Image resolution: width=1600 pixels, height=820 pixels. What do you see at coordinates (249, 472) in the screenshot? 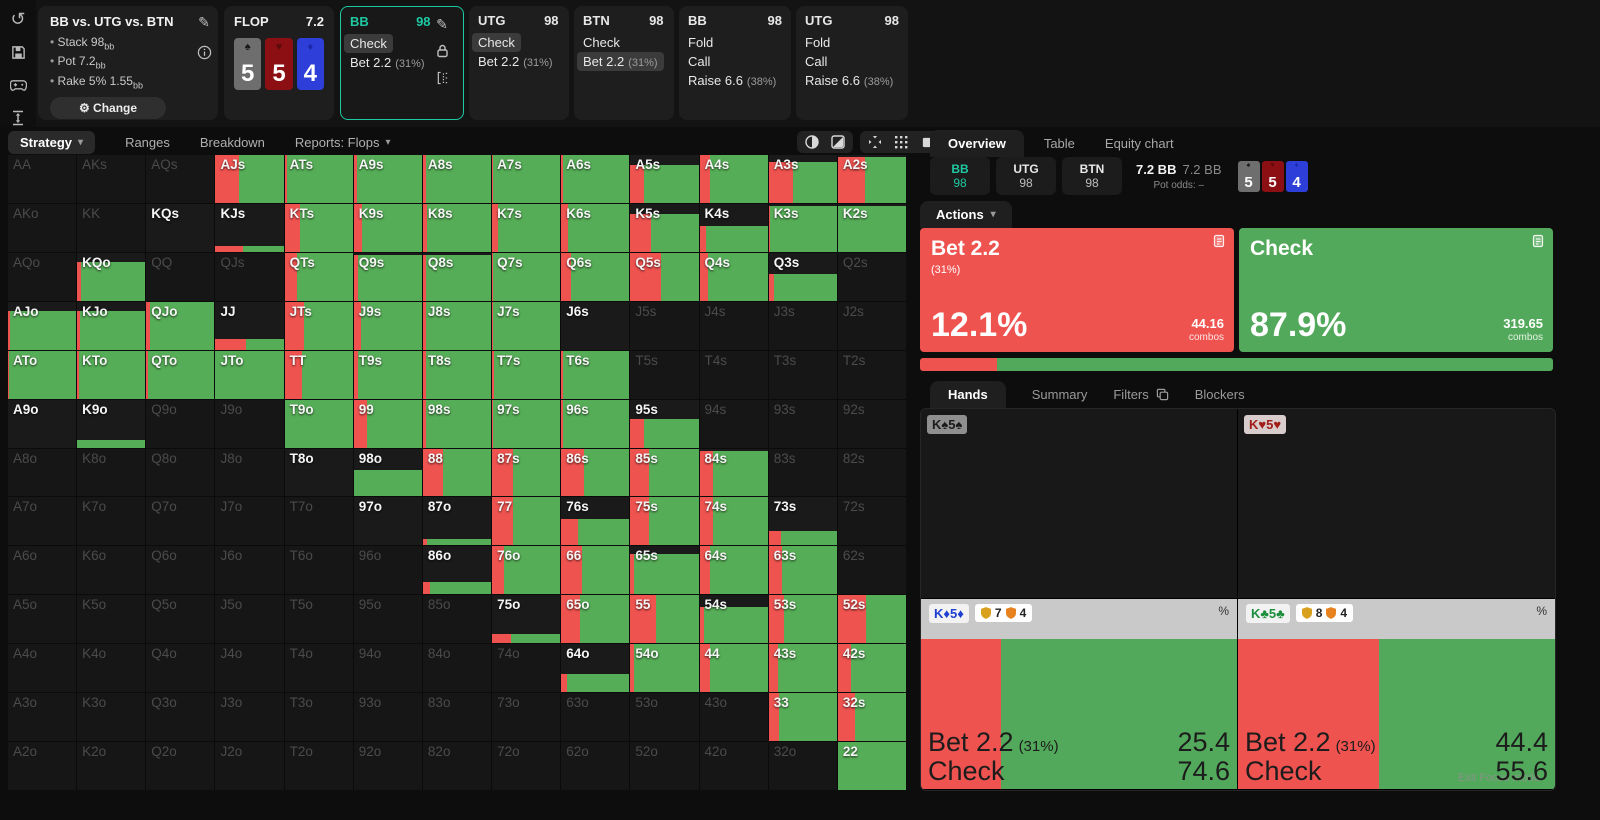
I see `matrix-cell-J8o: J8o` at bounding box center [249, 472].